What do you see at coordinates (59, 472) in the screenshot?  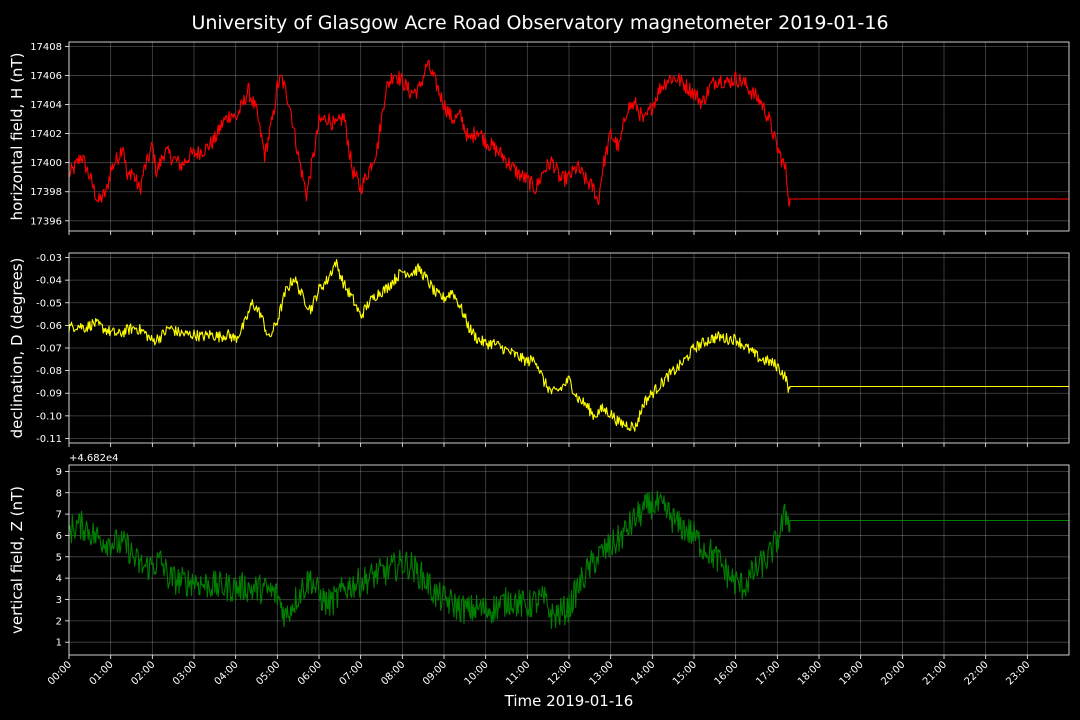 I see `y-tick-label: 9` at bounding box center [59, 472].